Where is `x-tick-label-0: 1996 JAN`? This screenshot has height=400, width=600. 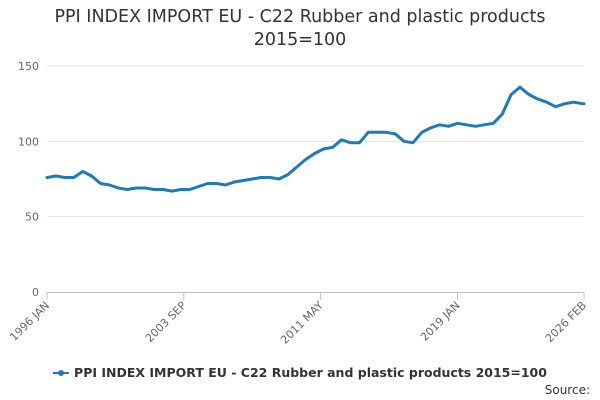
x-tick-label-0: 1996 JAN is located at coordinates (29, 321).